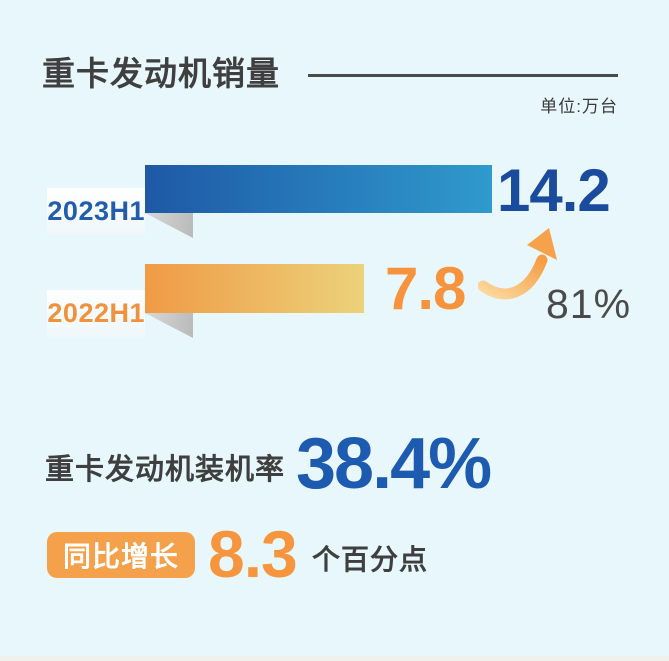 This screenshot has height=661, width=669. Describe the element at coordinates (253, 554) in the screenshot. I see `yoy-value: 8.3` at that location.